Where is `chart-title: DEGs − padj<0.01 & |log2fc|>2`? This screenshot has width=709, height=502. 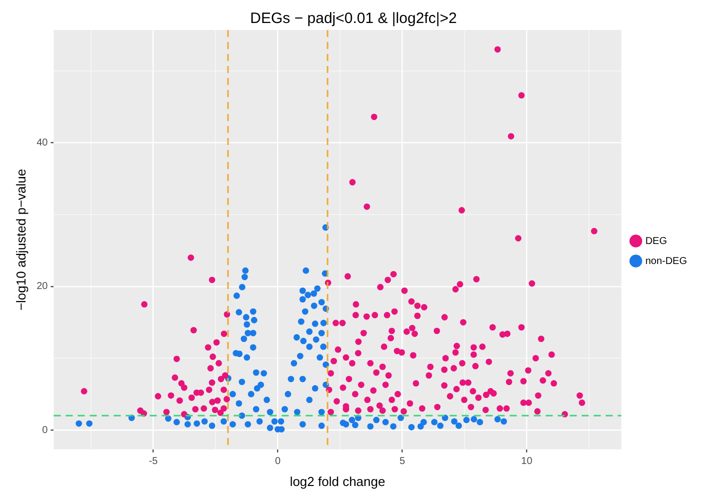 chart-title: DEGs − padj<0.01 & |log2fc|>2 is located at coordinates (353, 19).